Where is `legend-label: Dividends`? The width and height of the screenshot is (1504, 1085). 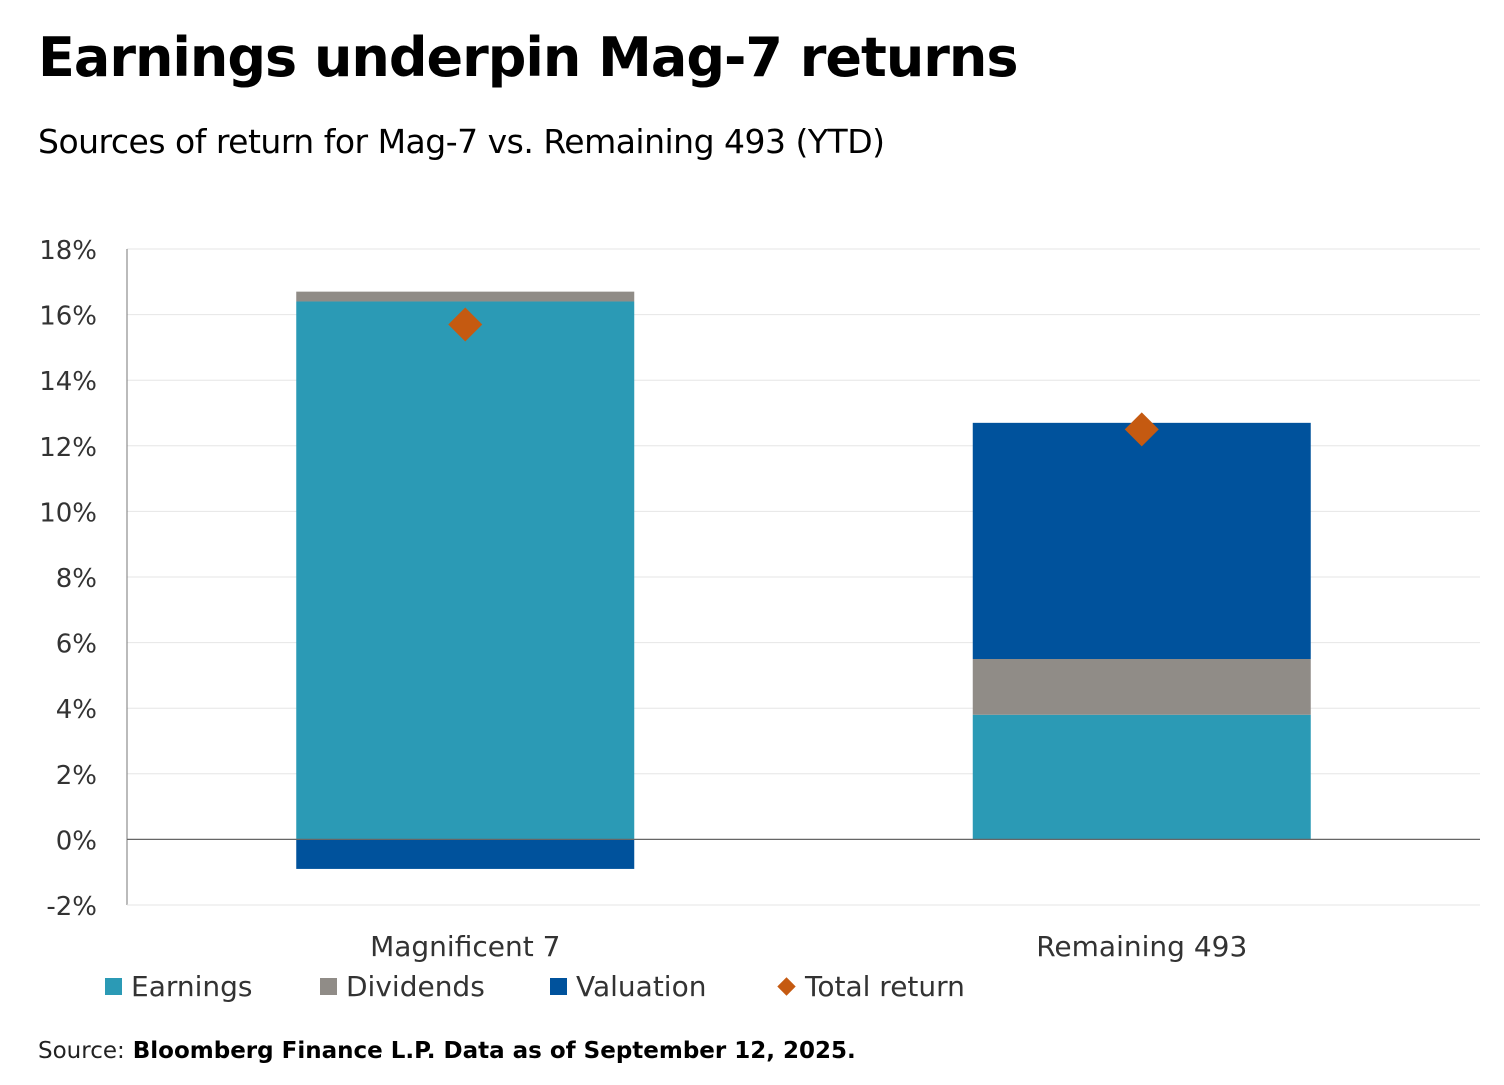 legend-label: Dividends is located at coordinates (415, 986).